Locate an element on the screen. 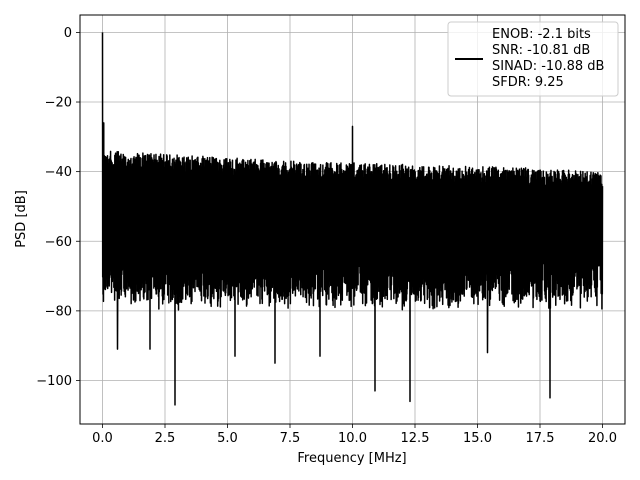 This screenshot has height=480, width=640. x-tick-label: 5.0 is located at coordinates (227, 438).